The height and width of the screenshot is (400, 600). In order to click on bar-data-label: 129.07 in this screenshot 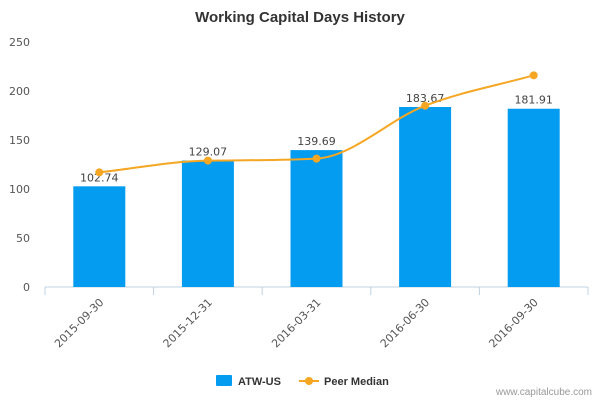, I will do `click(208, 152)`.